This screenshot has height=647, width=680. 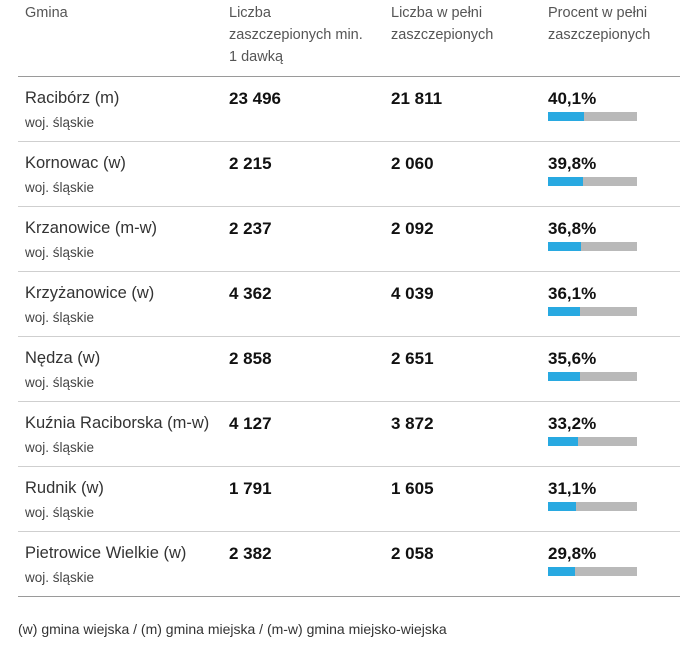 What do you see at coordinates (572, 228) in the screenshot?
I see `percent-value: 36,8%` at bounding box center [572, 228].